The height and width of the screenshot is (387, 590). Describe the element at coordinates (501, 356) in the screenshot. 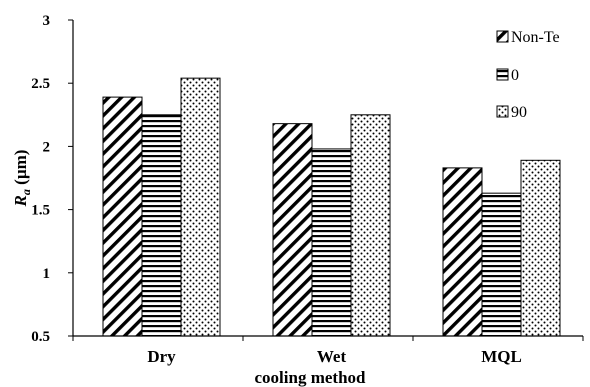

I see `x-category-label: MQL` at that location.